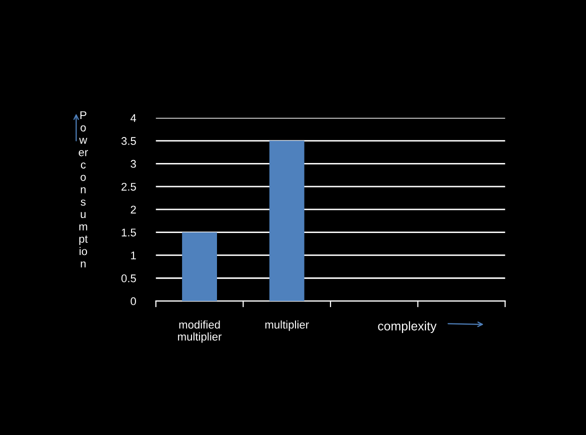  What do you see at coordinates (128, 141) in the screenshot?
I see `y-tick-label: 3.5` at bounding box center [128, 141].